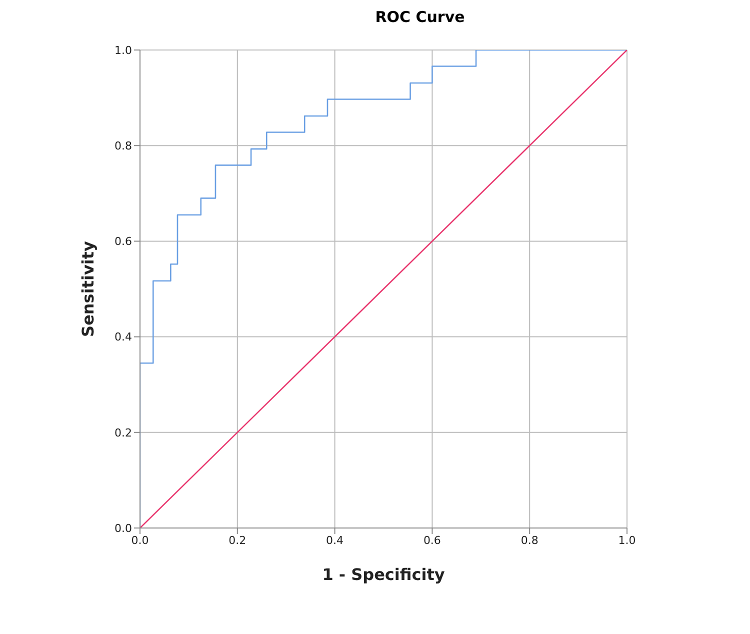 The height and width of the screenshot is (634, 750). I want to click on y-tick-label: 0.0, so click(123, 528).